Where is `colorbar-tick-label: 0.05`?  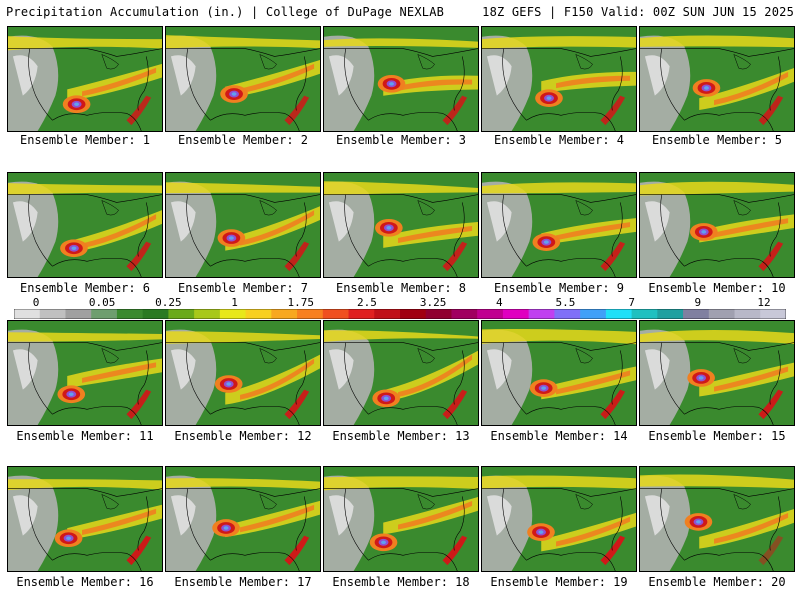 colorbar-tick-label: 0.05 is located at coordinates (102, 302).